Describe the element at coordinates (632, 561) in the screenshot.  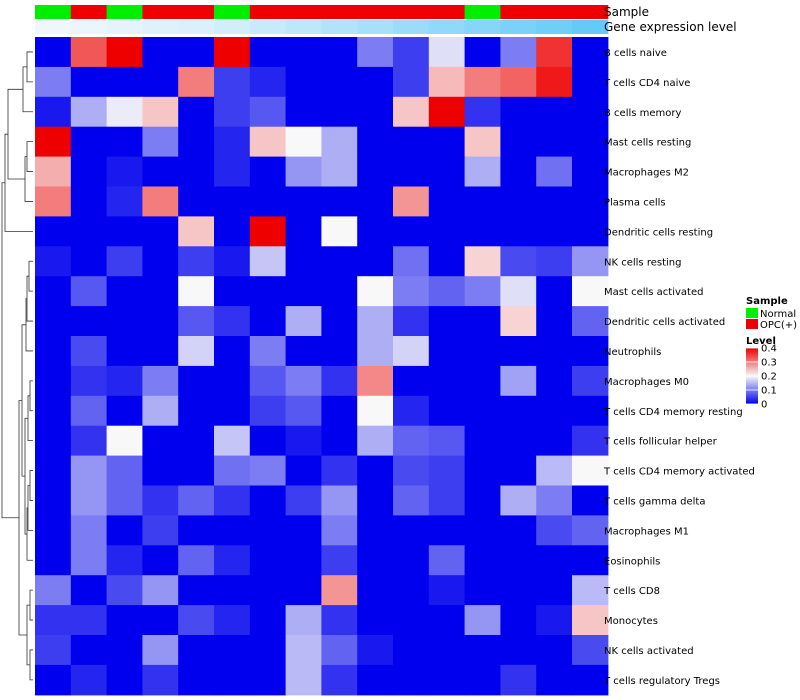
I see `row-label: Eosinophils` at that location.